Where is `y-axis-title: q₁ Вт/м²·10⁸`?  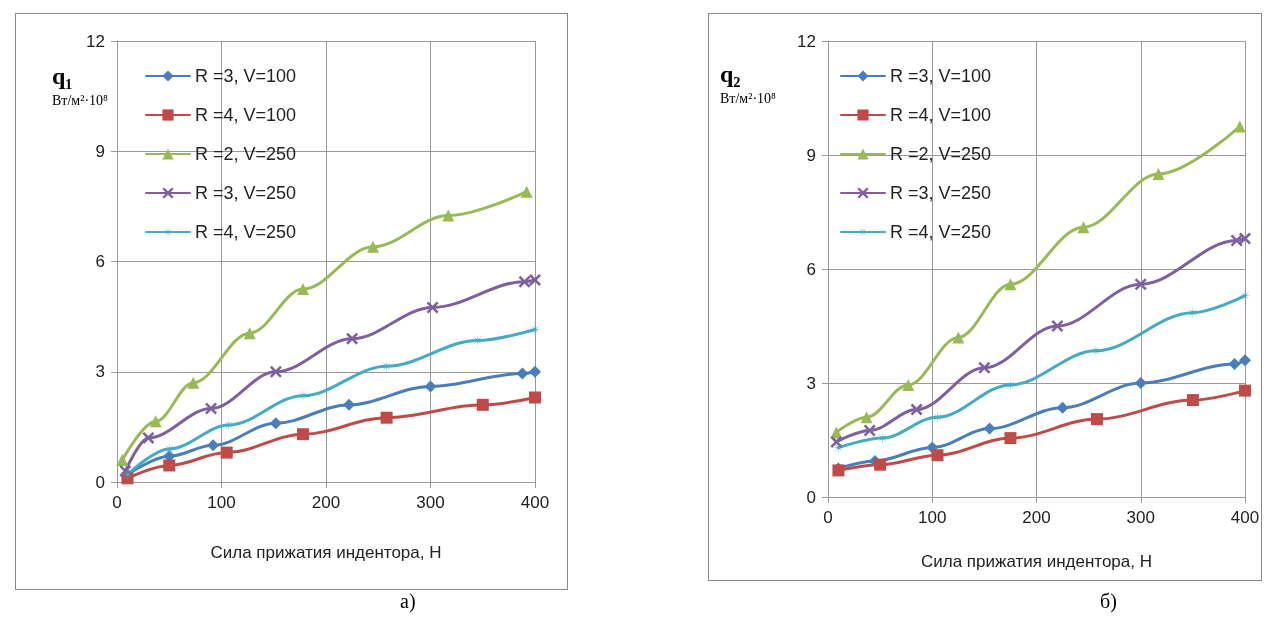 y-axis-title: q₁ Вт/м²·10⁸ is located at coordinates (80, 85).